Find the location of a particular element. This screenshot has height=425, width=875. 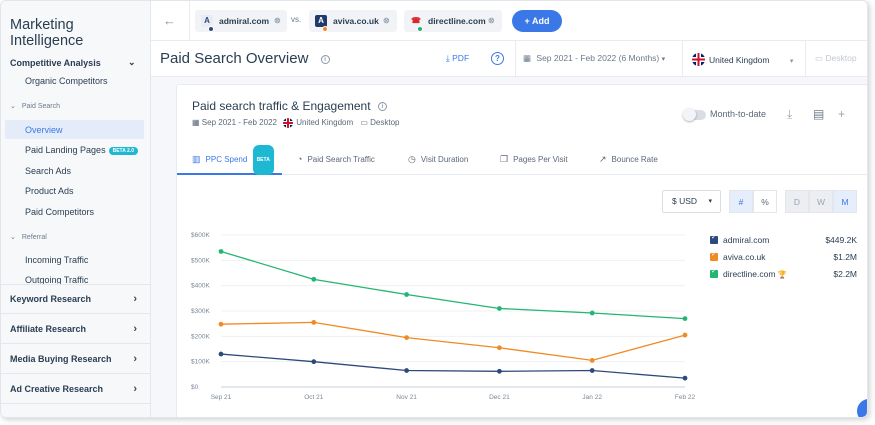

granularity-month-button: M is located at coordinates (845, 201).